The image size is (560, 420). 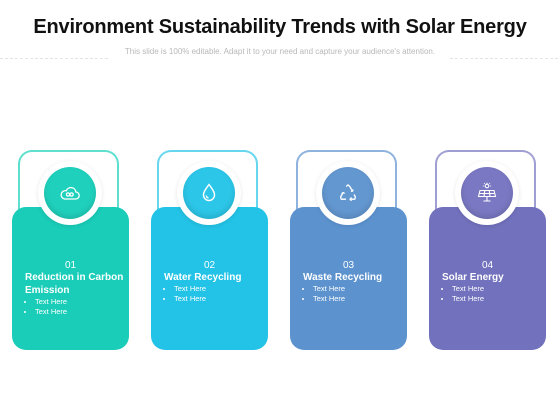 What do you see at coordinates (348, 265) in the screenshot?
I see `card-number: 03` at bounding box center [348, 265].